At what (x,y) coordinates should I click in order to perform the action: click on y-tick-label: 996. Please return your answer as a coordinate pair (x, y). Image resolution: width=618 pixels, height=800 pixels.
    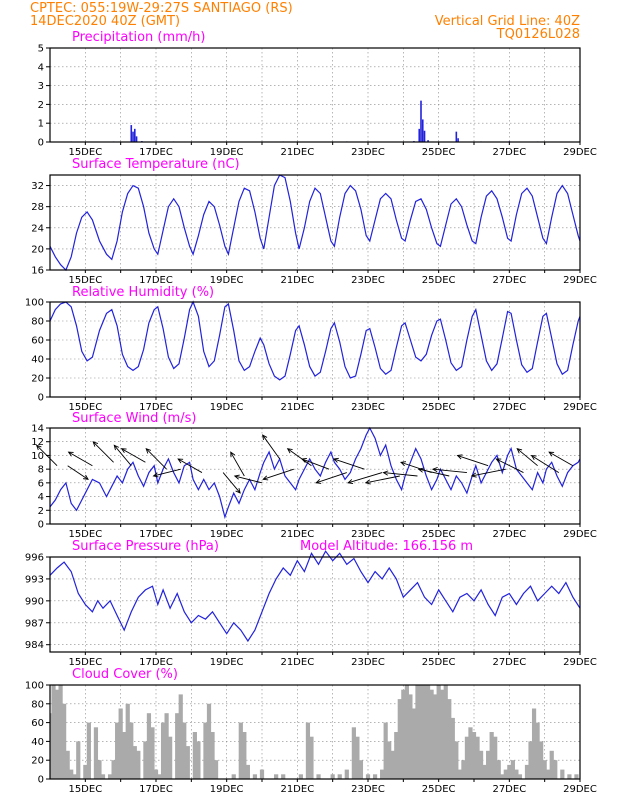
    Looking at the image, I should click on (34, 558).